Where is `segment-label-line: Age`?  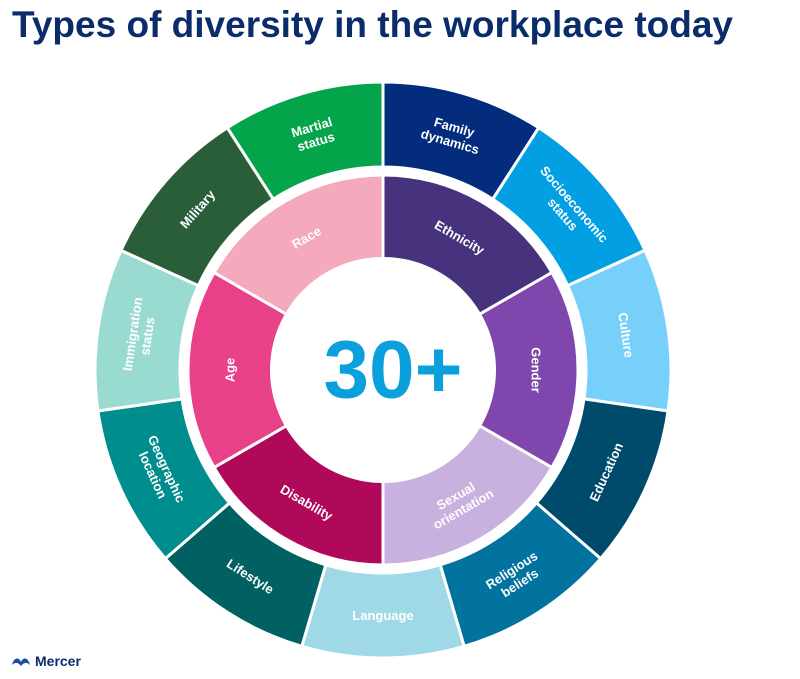
segment-label-line: Age is located at coordinates (230, 370).